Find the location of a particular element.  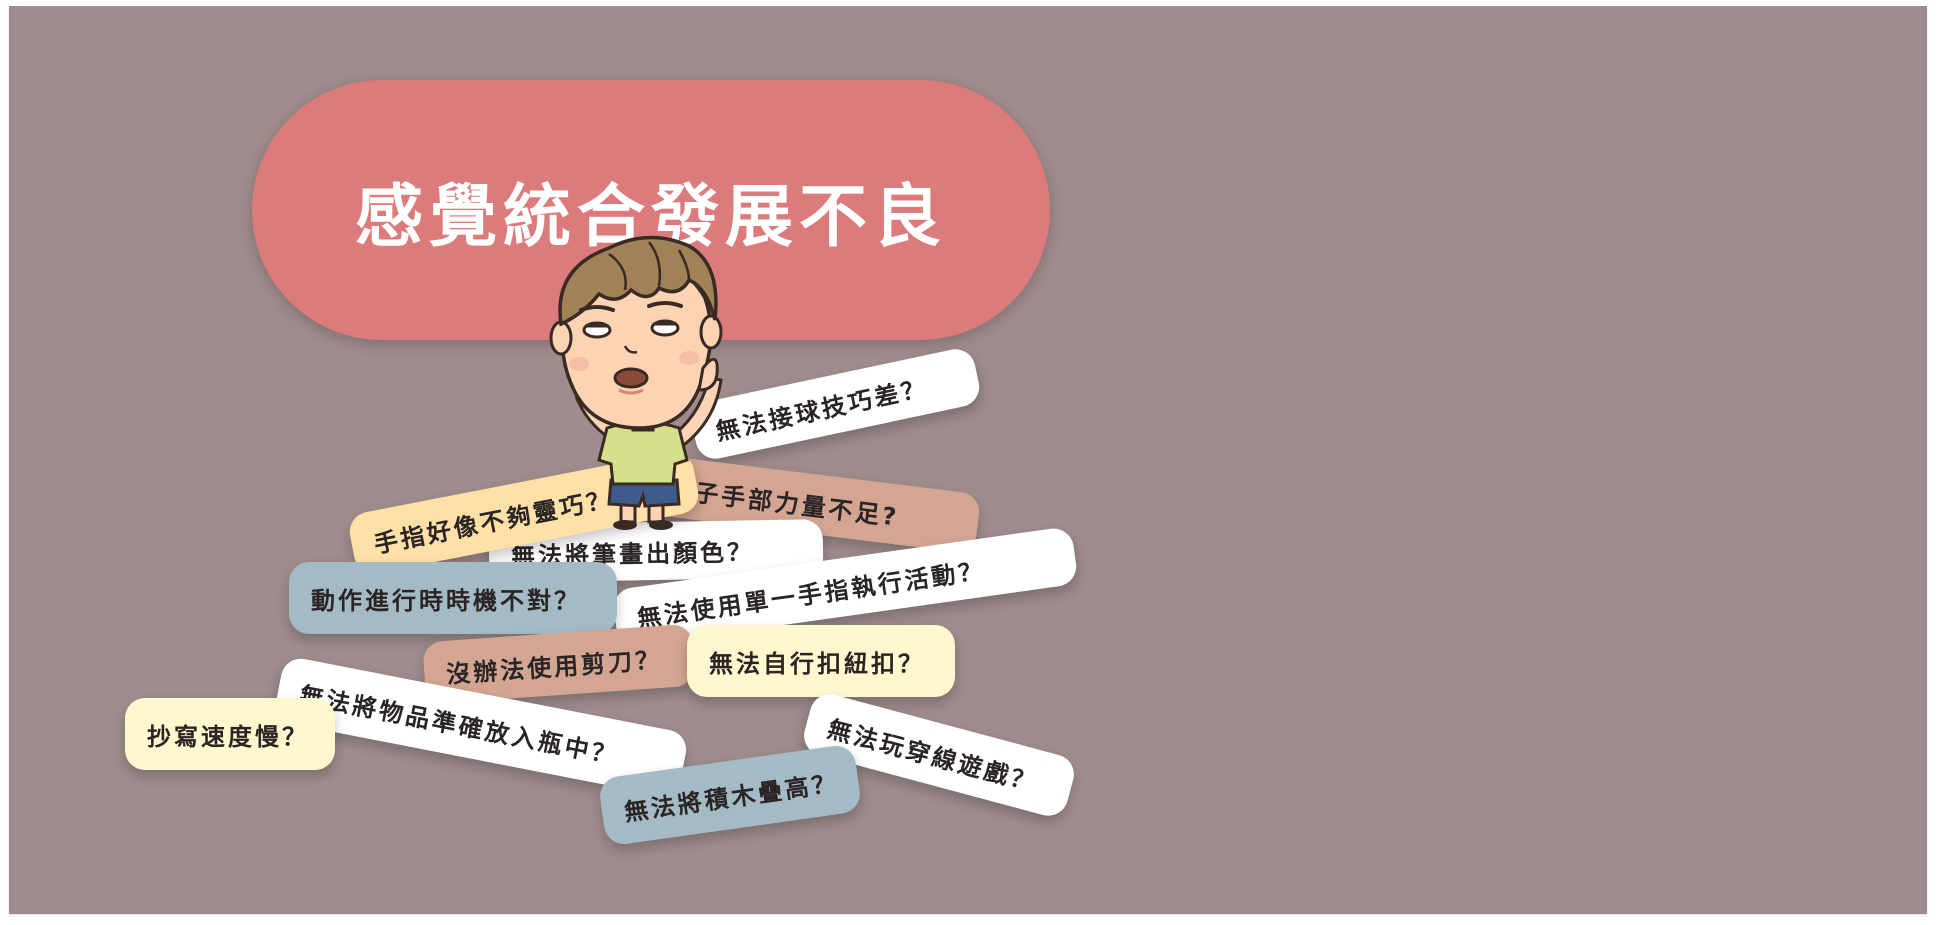

question-tag-copy: 抄寫速度慢？ is located at coordinates (230, 734).